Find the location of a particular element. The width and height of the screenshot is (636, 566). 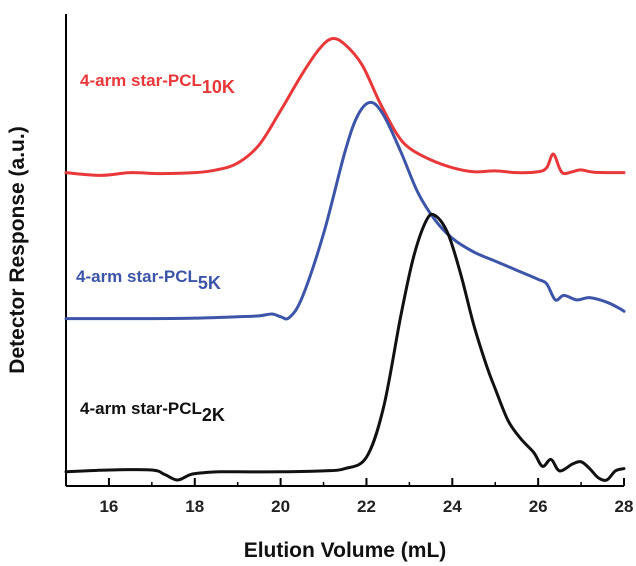

series-label-2k: 4-arm star-PCL2K is located at coordinates (152, 412).